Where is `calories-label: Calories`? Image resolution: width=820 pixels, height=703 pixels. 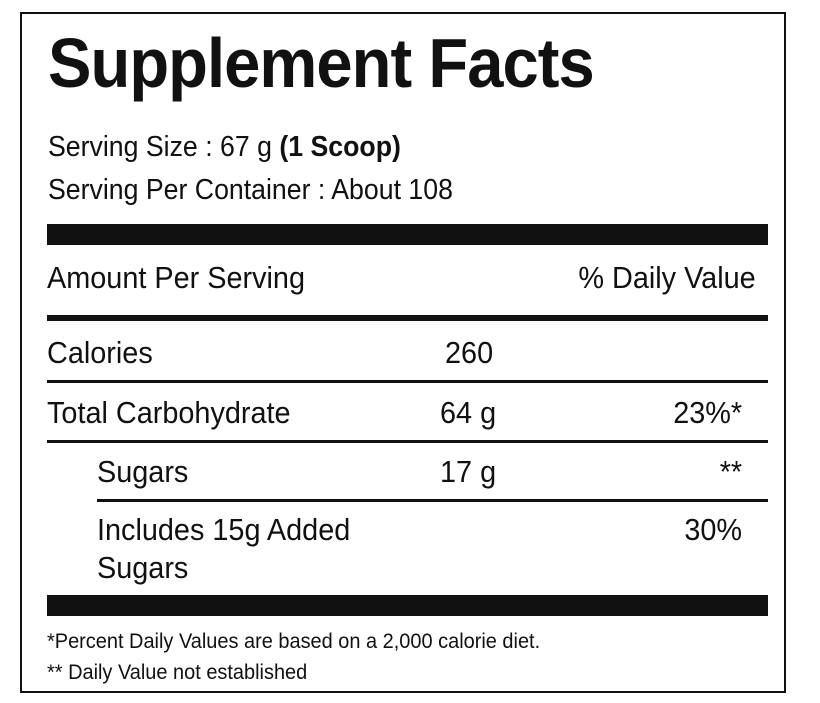 calories-label: Calories is located at coordinates (100, 352).